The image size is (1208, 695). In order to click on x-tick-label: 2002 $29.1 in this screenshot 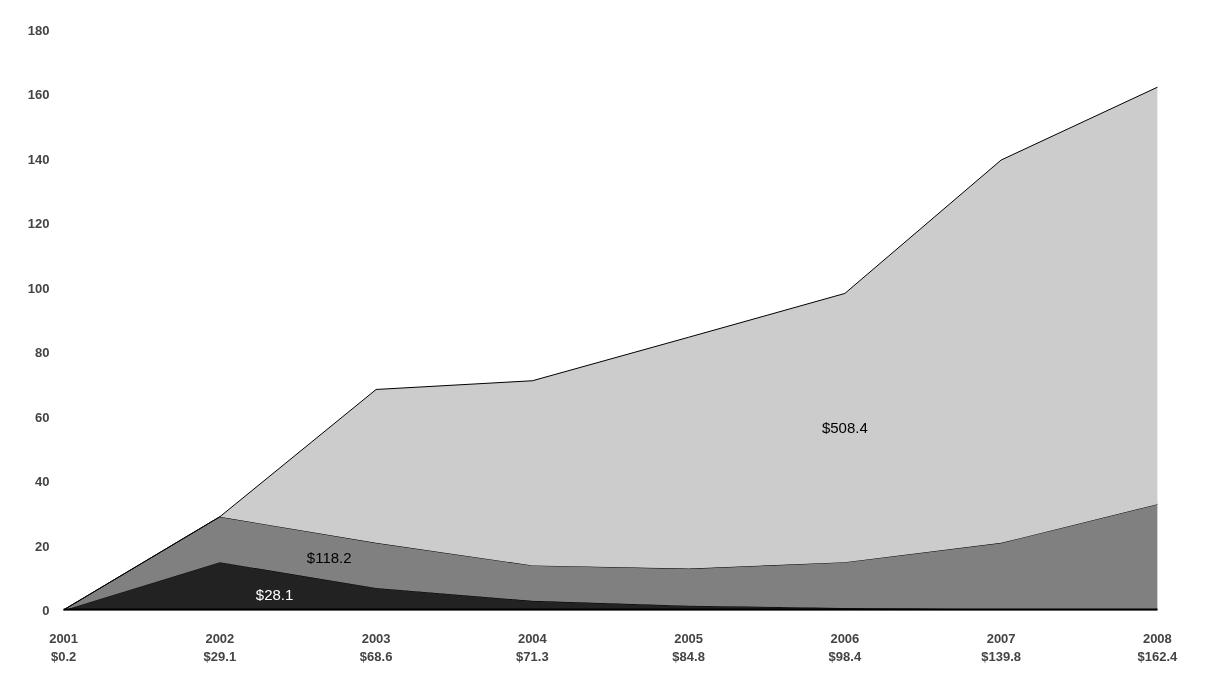, I will do `click(220, 647)`.